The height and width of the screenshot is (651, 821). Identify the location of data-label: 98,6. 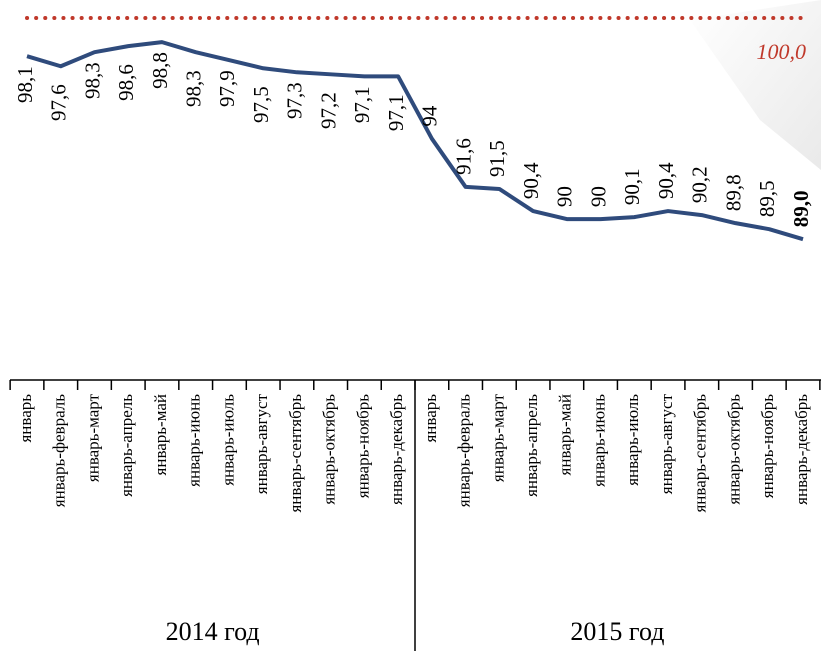
(126, 82).